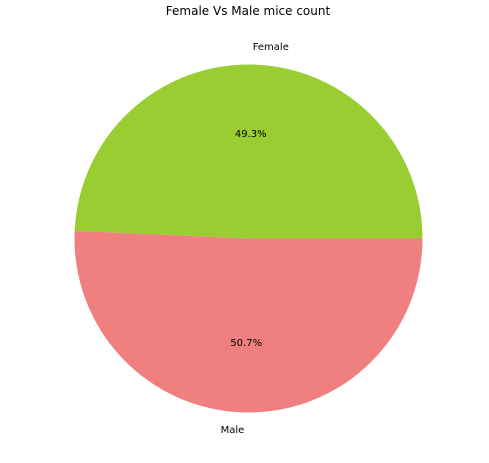 This screenshot has height=463, width=489. What do you see at coordinates (271, 47) in the screenshot?
I see `slice-label-female: Female` at bounding box center [271, 47].